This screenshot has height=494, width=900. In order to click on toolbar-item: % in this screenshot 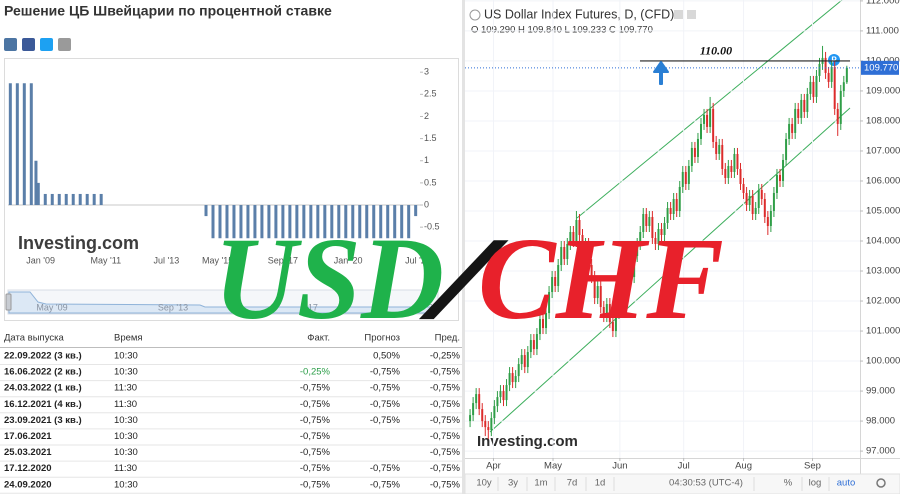, I will do `click(788, 483)`.